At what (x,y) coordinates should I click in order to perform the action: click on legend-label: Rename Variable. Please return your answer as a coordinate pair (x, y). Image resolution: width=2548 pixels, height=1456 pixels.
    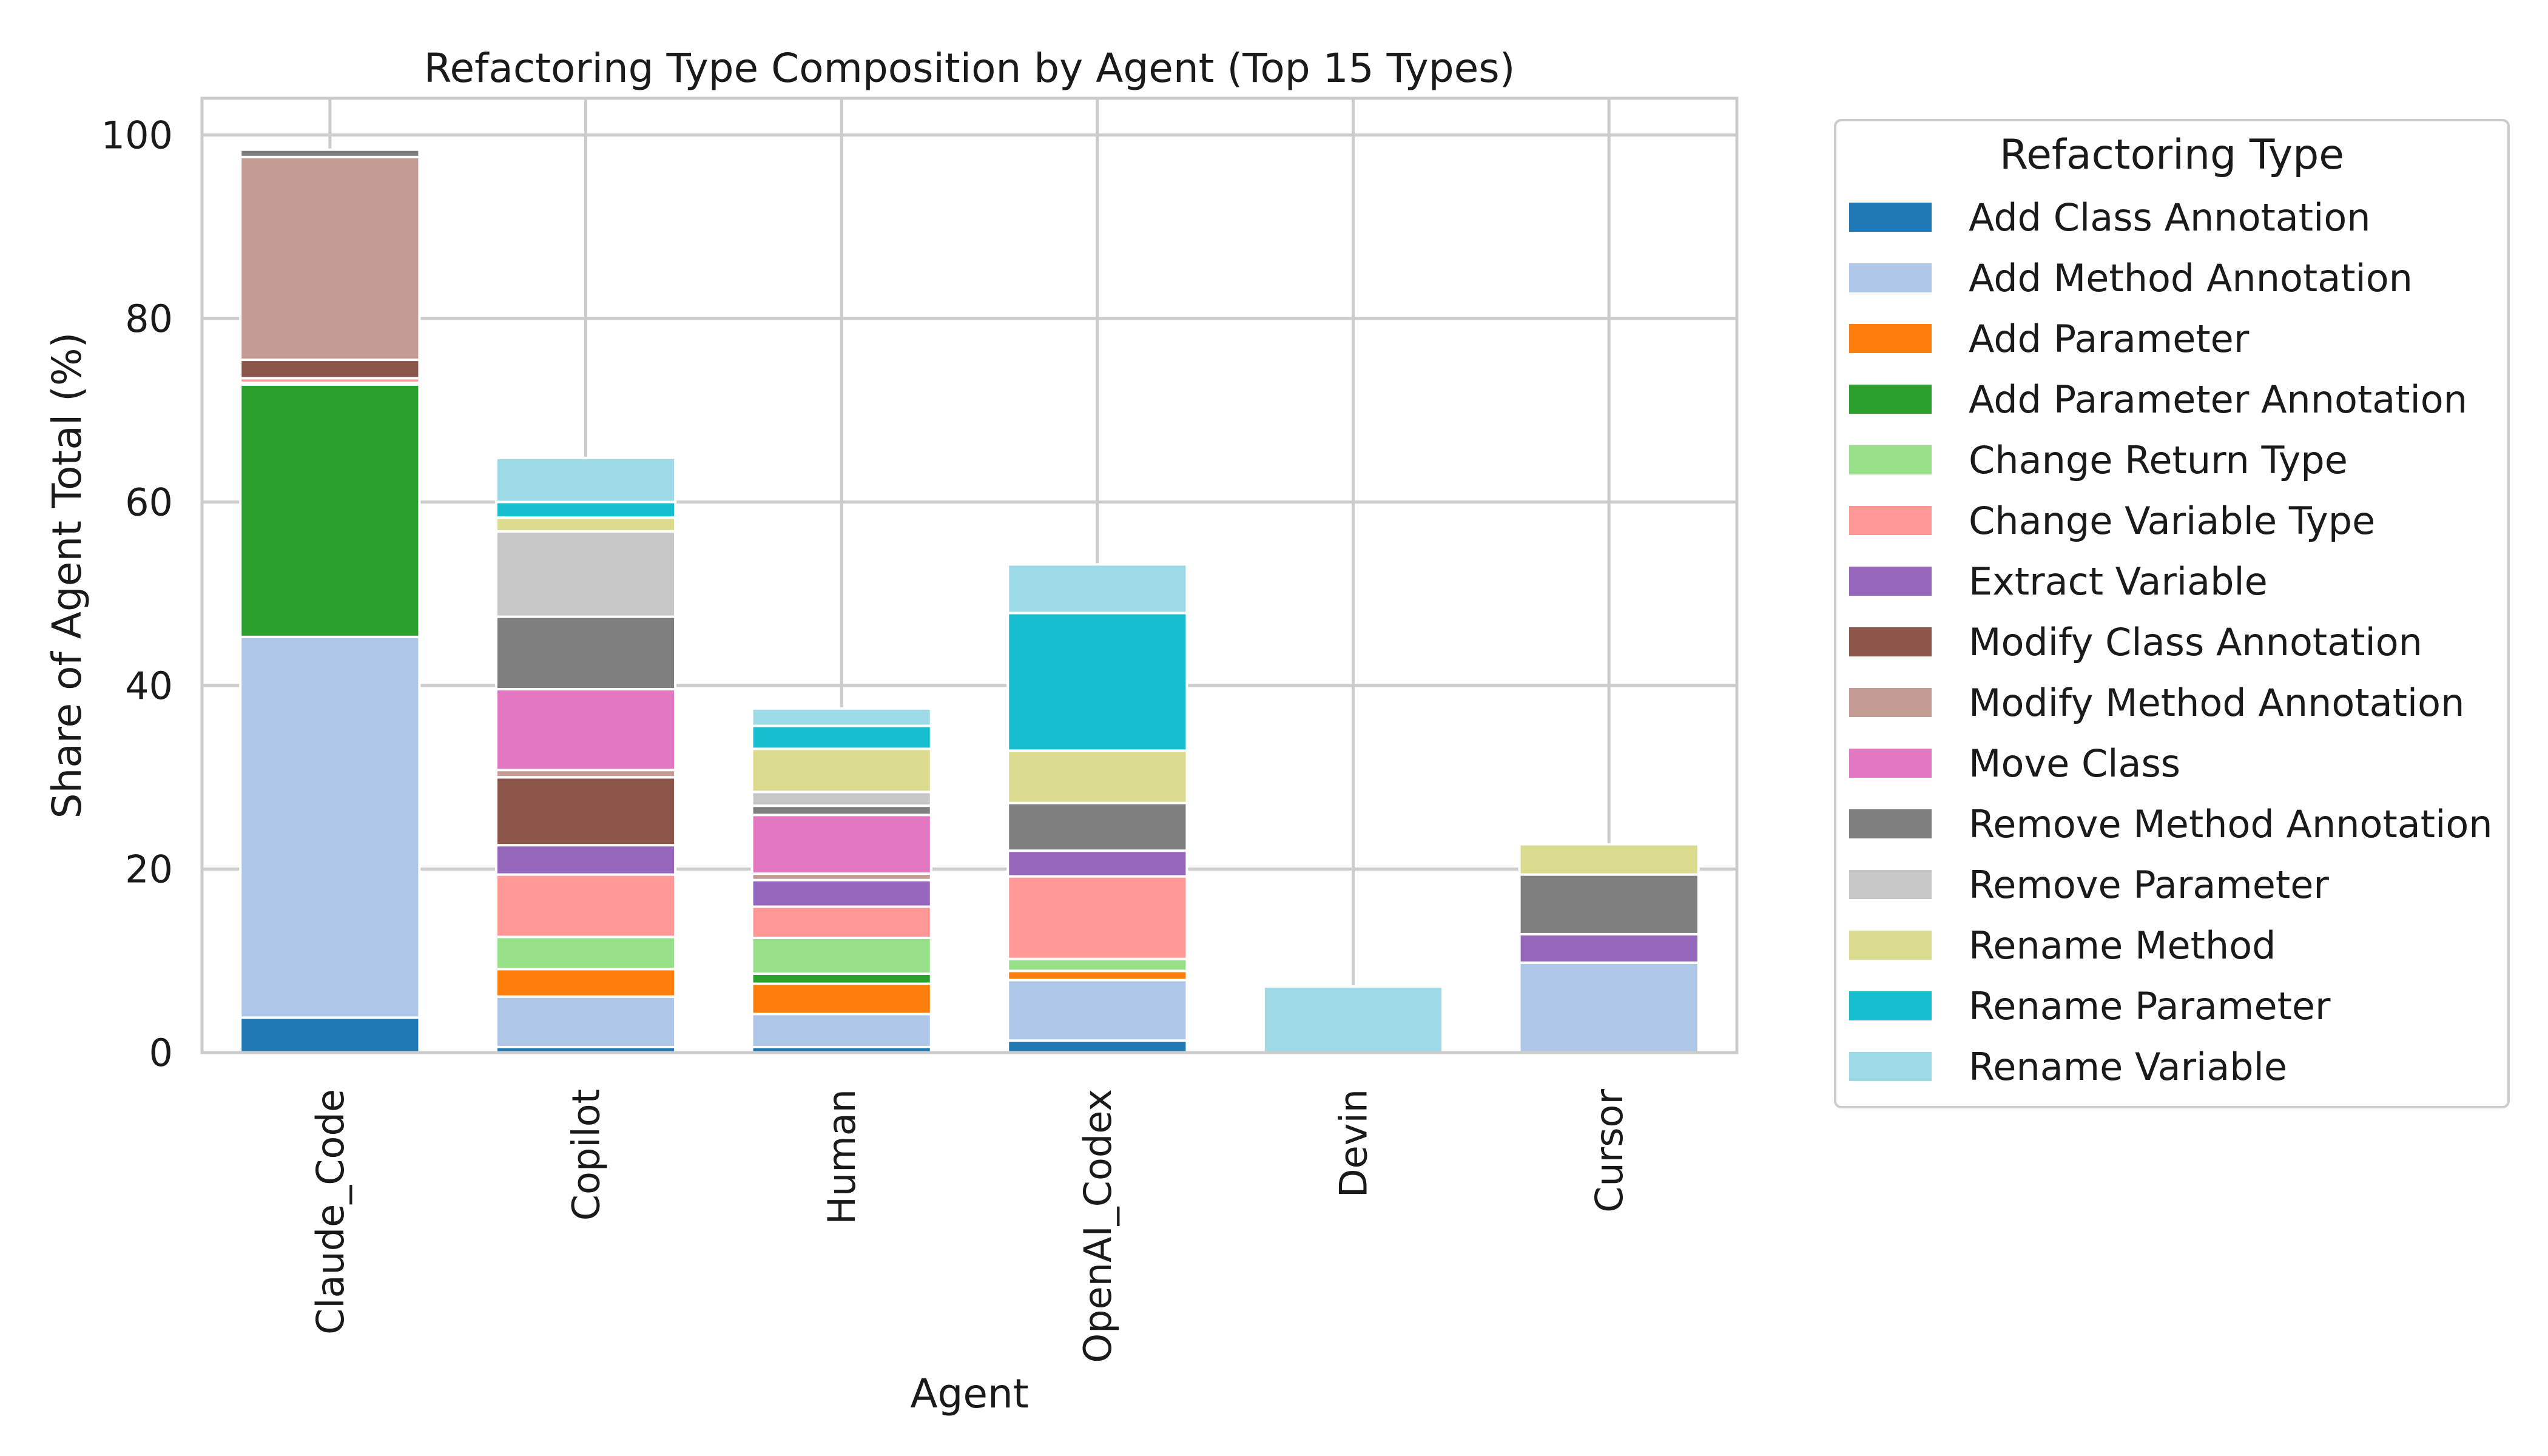
    Looking at the image, I should click on (2128, 1067).